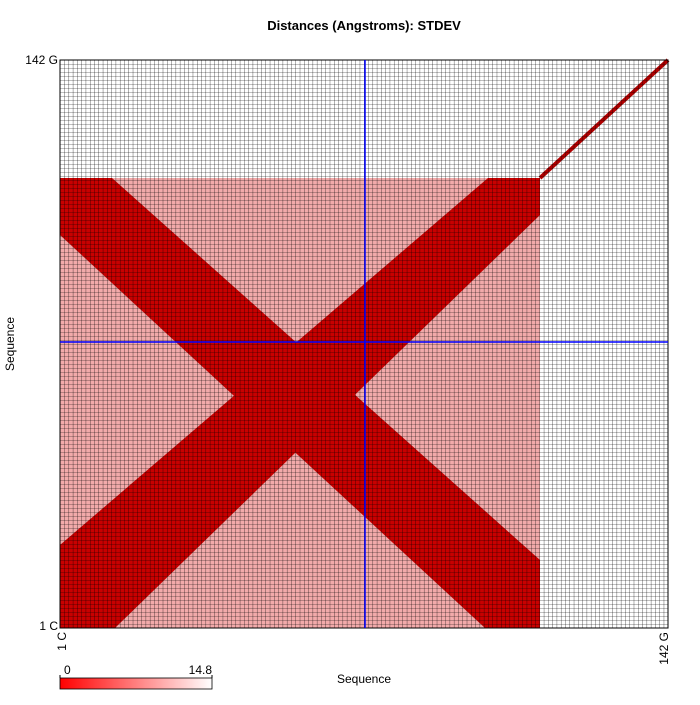  Describe the element at coordinates (41, 60) in the screenshot. I see `y-tick-label: 142 G` at that location.